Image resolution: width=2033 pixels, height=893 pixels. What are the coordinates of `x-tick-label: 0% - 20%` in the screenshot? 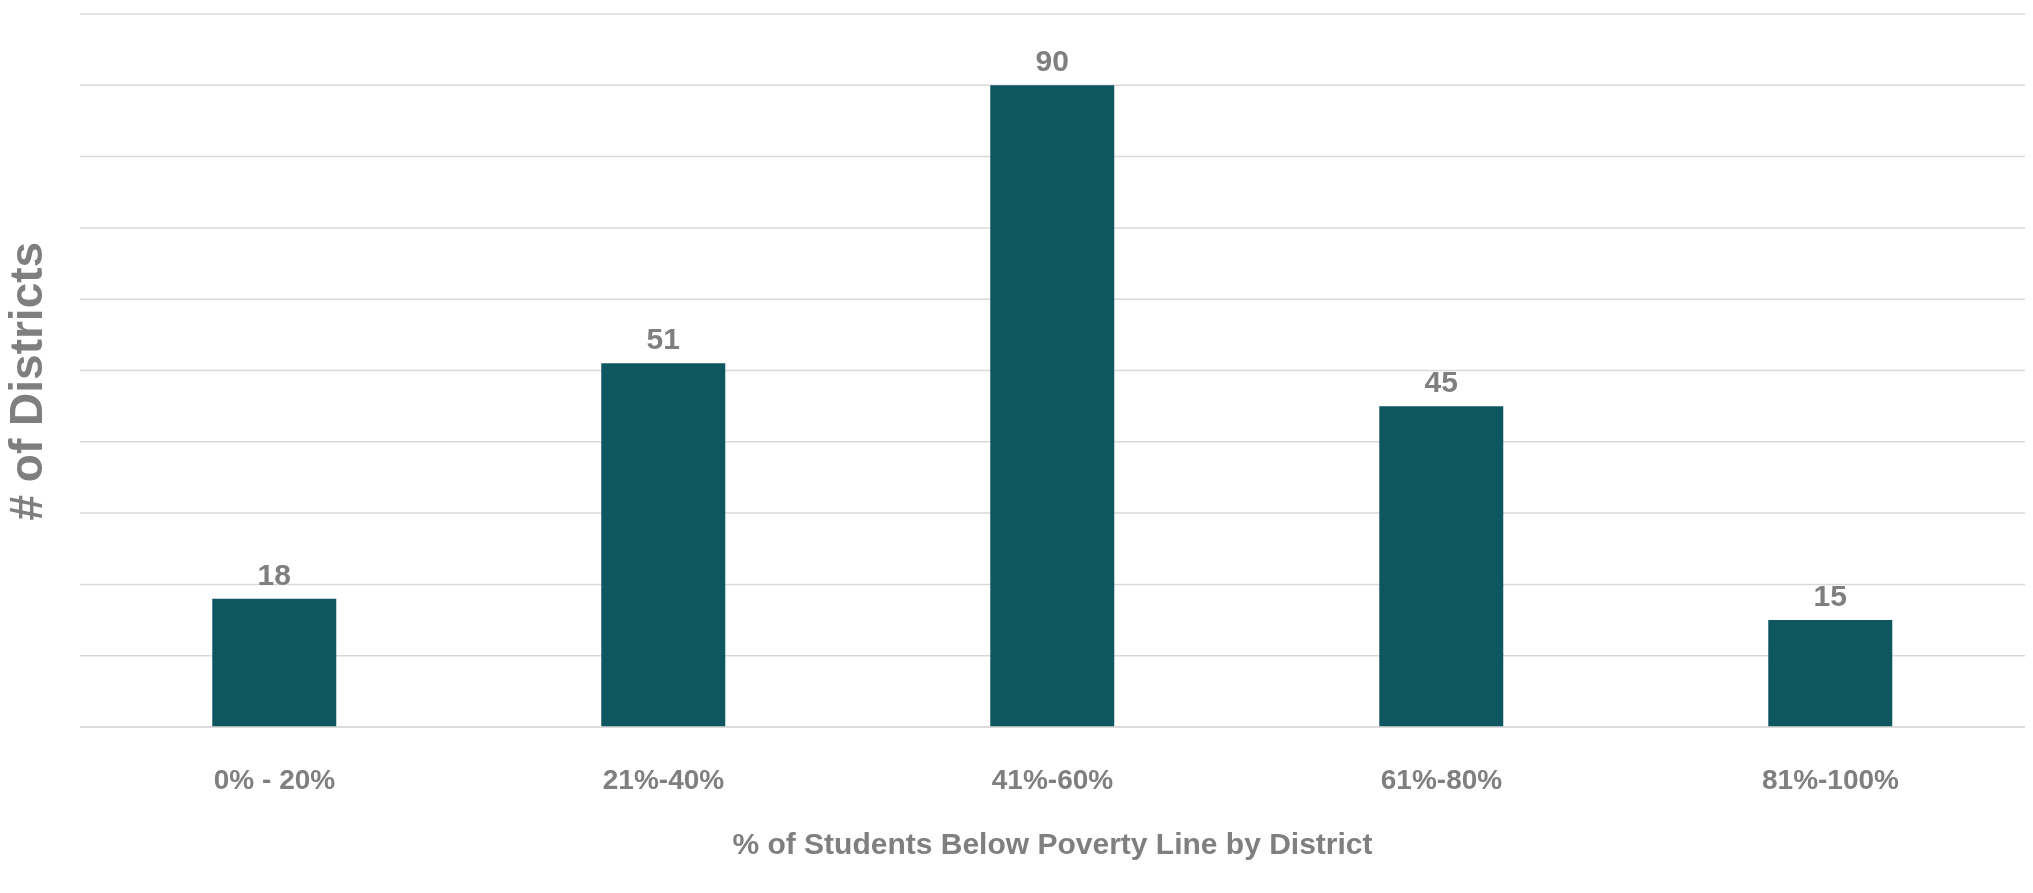 It's located at (274, 779).